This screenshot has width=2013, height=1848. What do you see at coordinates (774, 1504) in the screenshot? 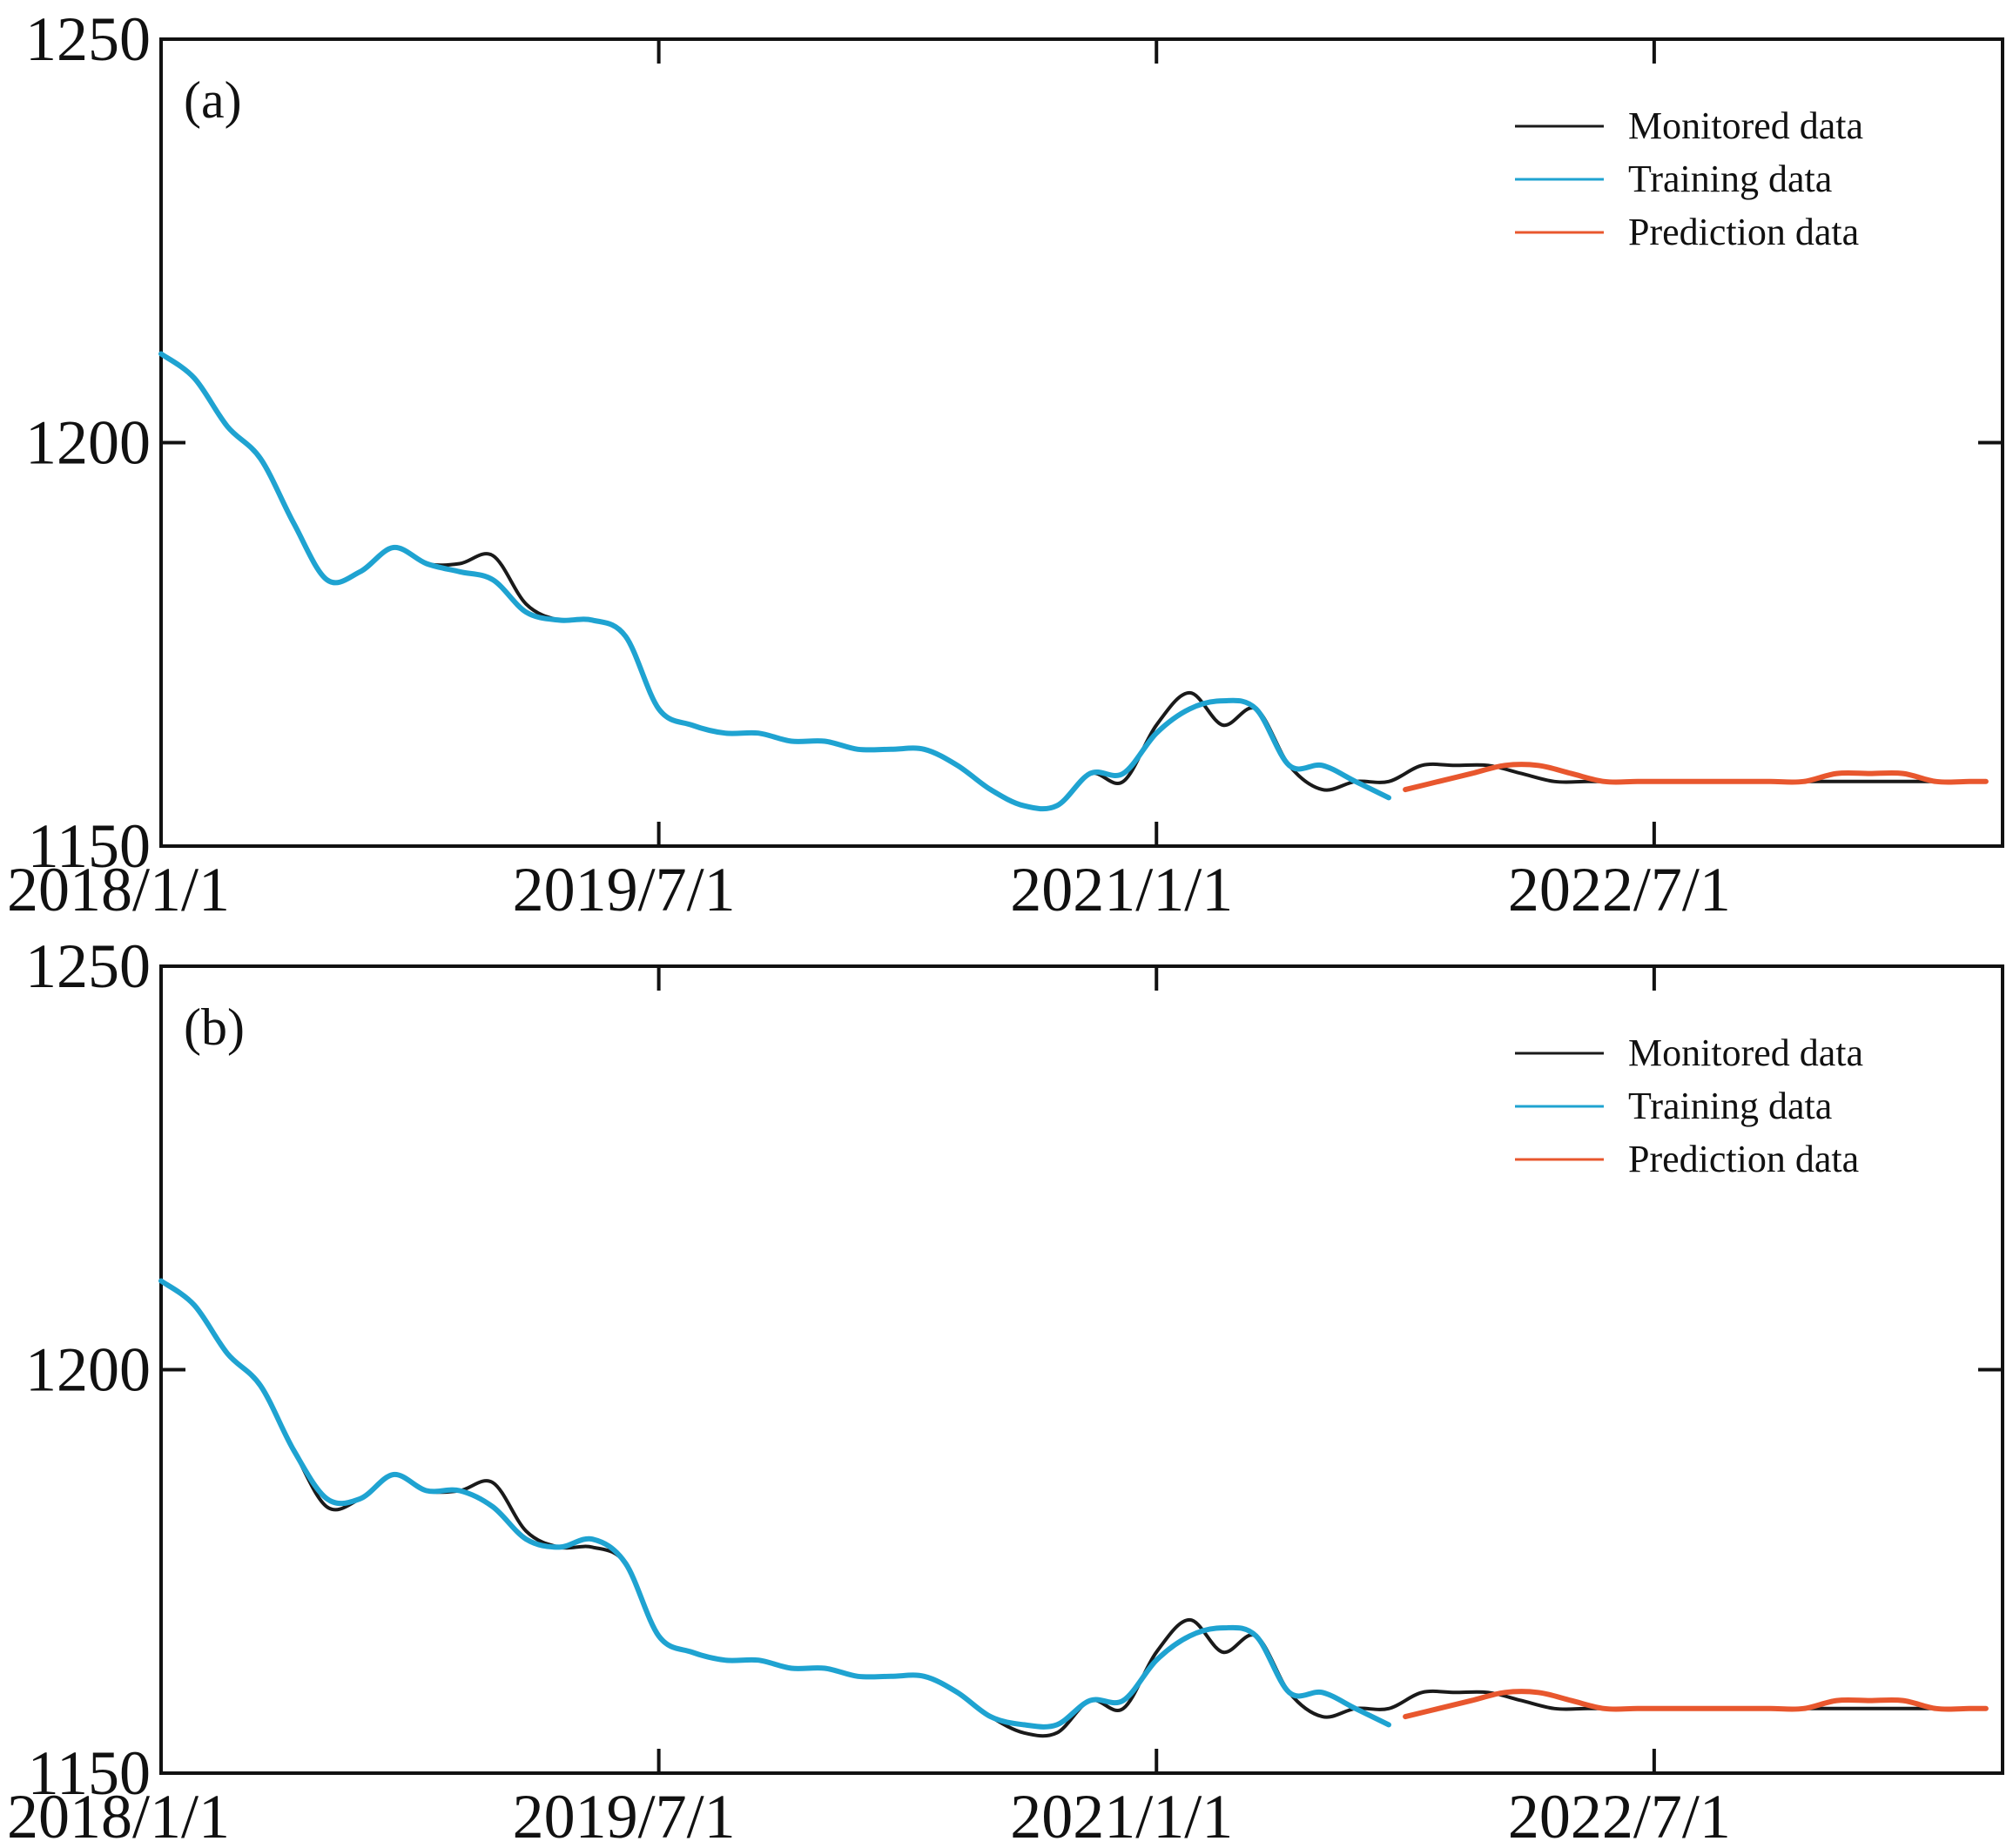
I see `series-line-training-data` at bounding box center [774, 1504].